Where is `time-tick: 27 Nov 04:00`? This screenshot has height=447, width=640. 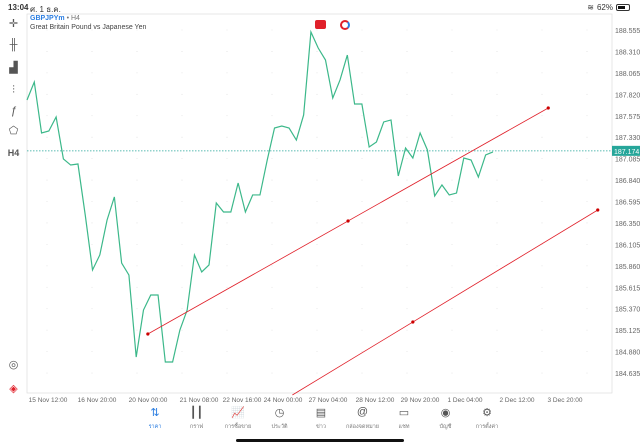 time-tick: 27 Nov 04:00 is located at coordinates (328, 400).